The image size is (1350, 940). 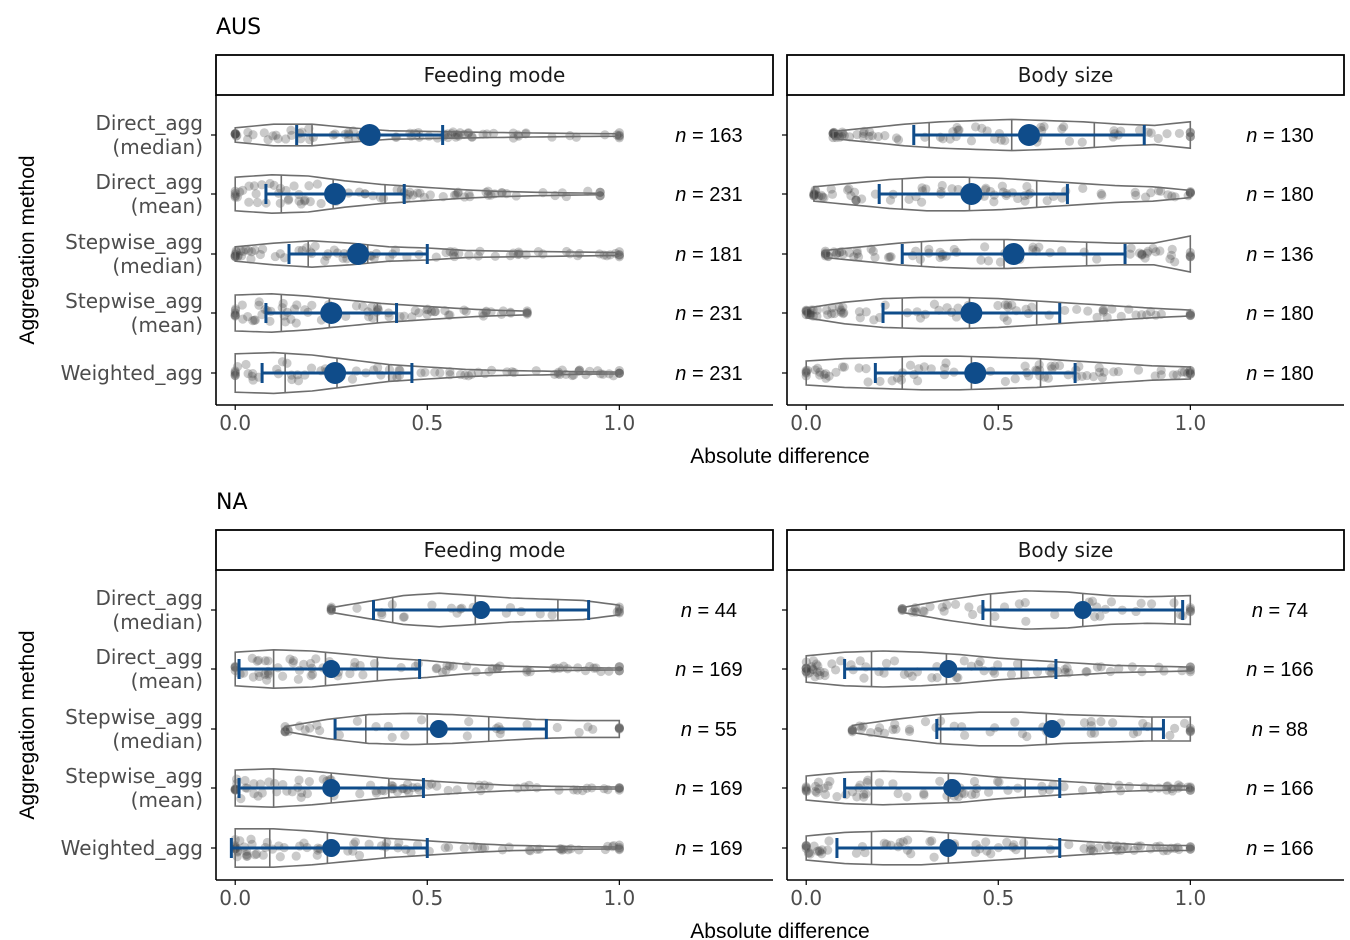 I want to click on category-label: Direct_agg (mean), so click(x=149, y=194).